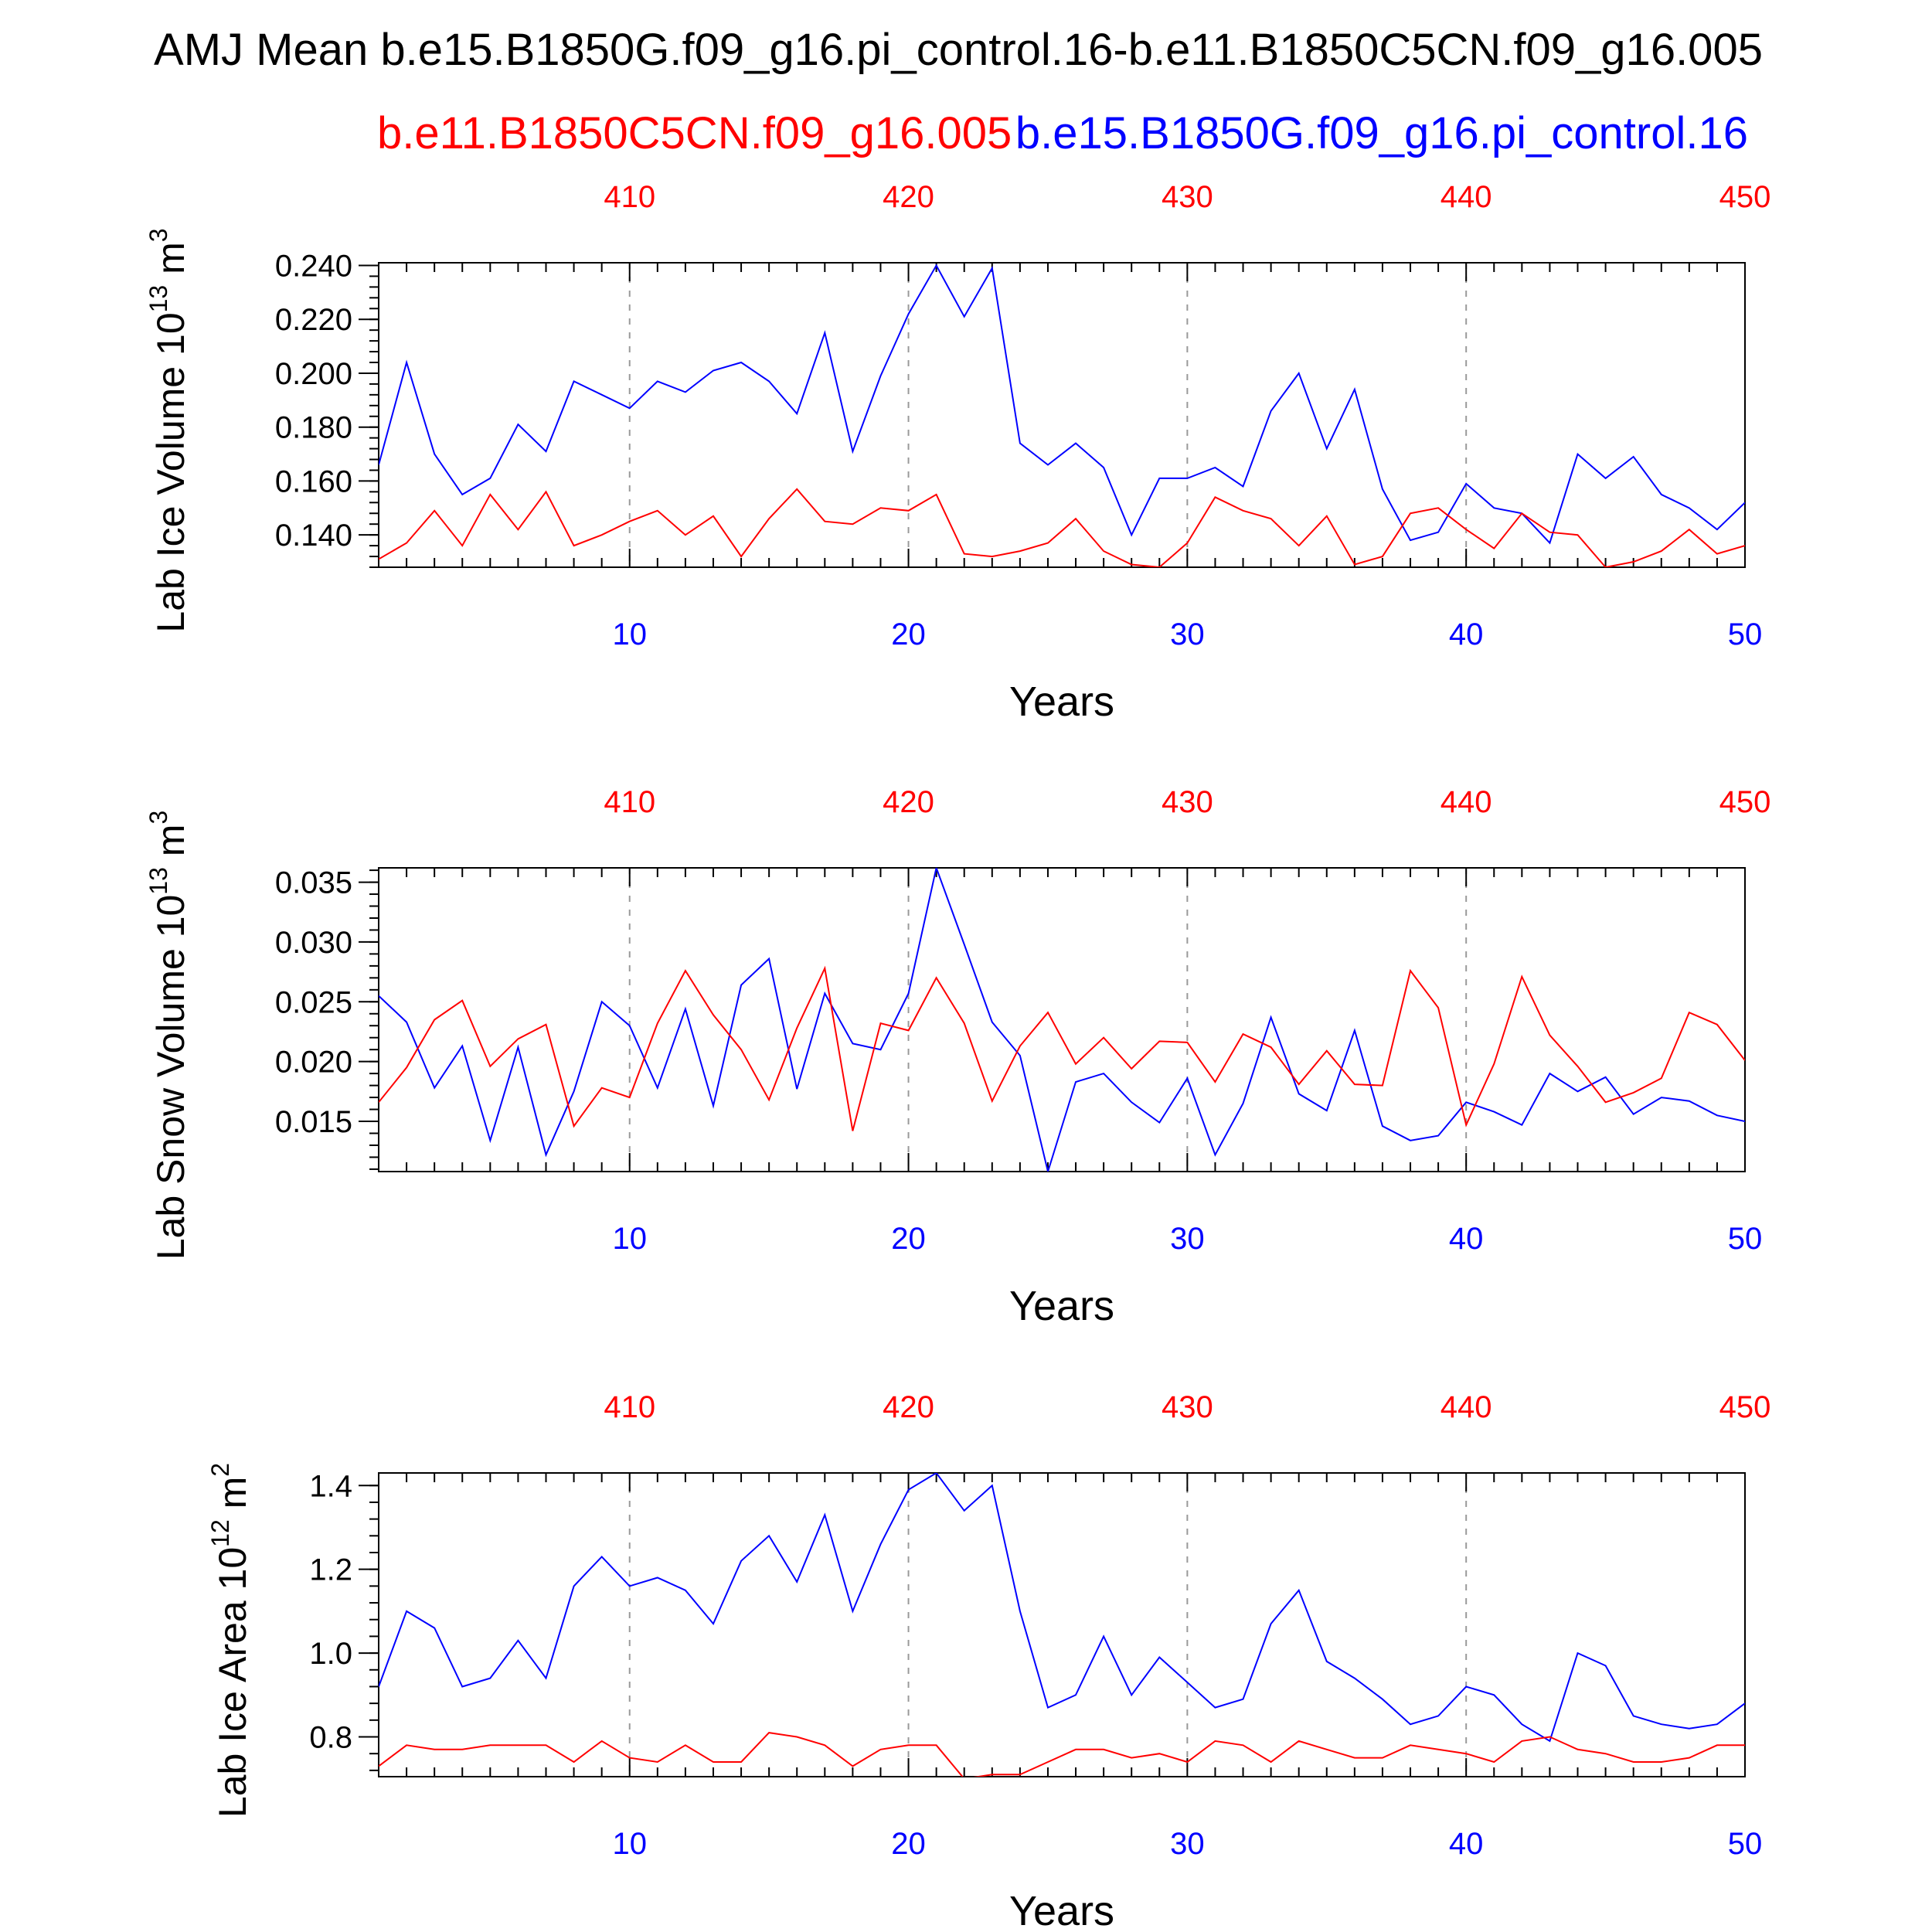 This screenshot has height=1932, width=1932. Describe the element at coordinates (330, 1654) in the screenshot. I see `y-tick-label: 1.0` at that location.